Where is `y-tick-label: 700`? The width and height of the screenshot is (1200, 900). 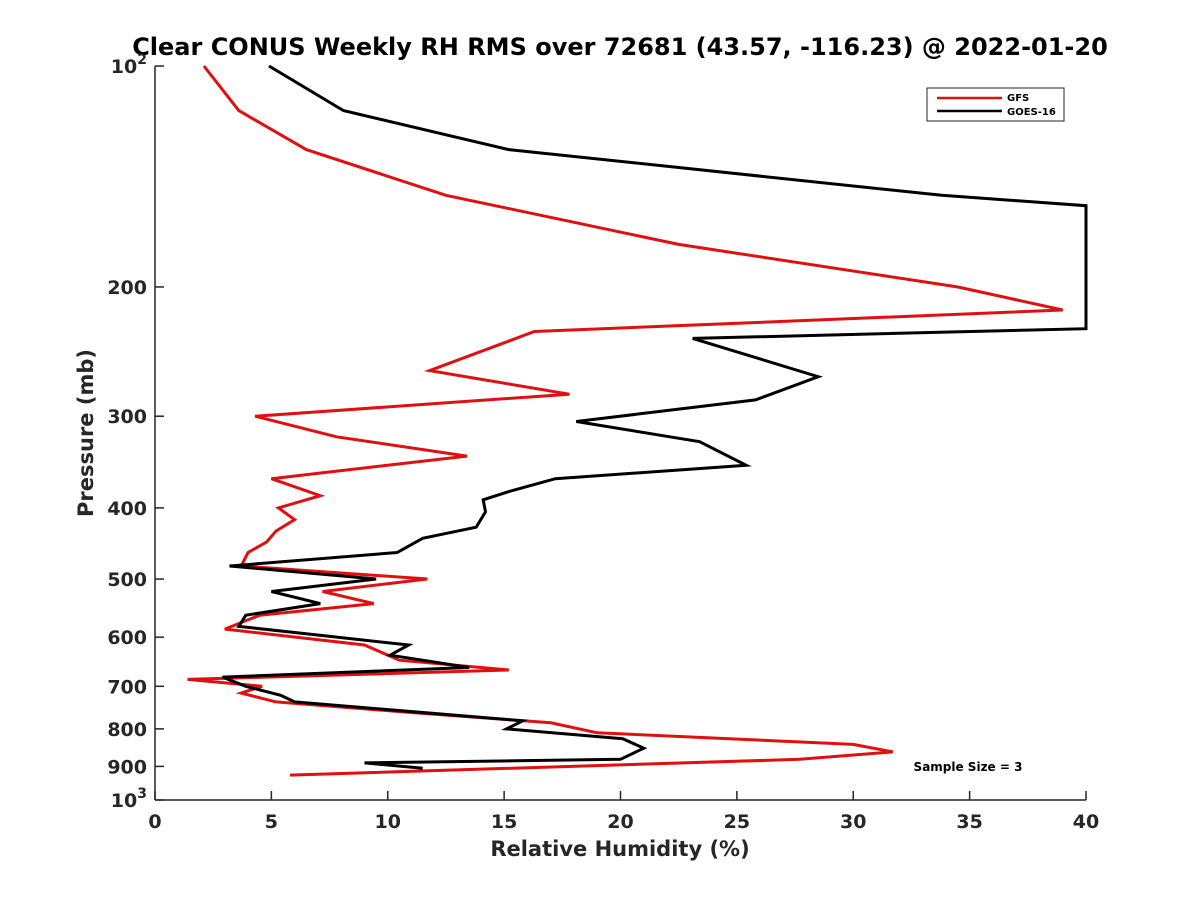
y-tick-label: 700 is located at coordinates (127, 687).